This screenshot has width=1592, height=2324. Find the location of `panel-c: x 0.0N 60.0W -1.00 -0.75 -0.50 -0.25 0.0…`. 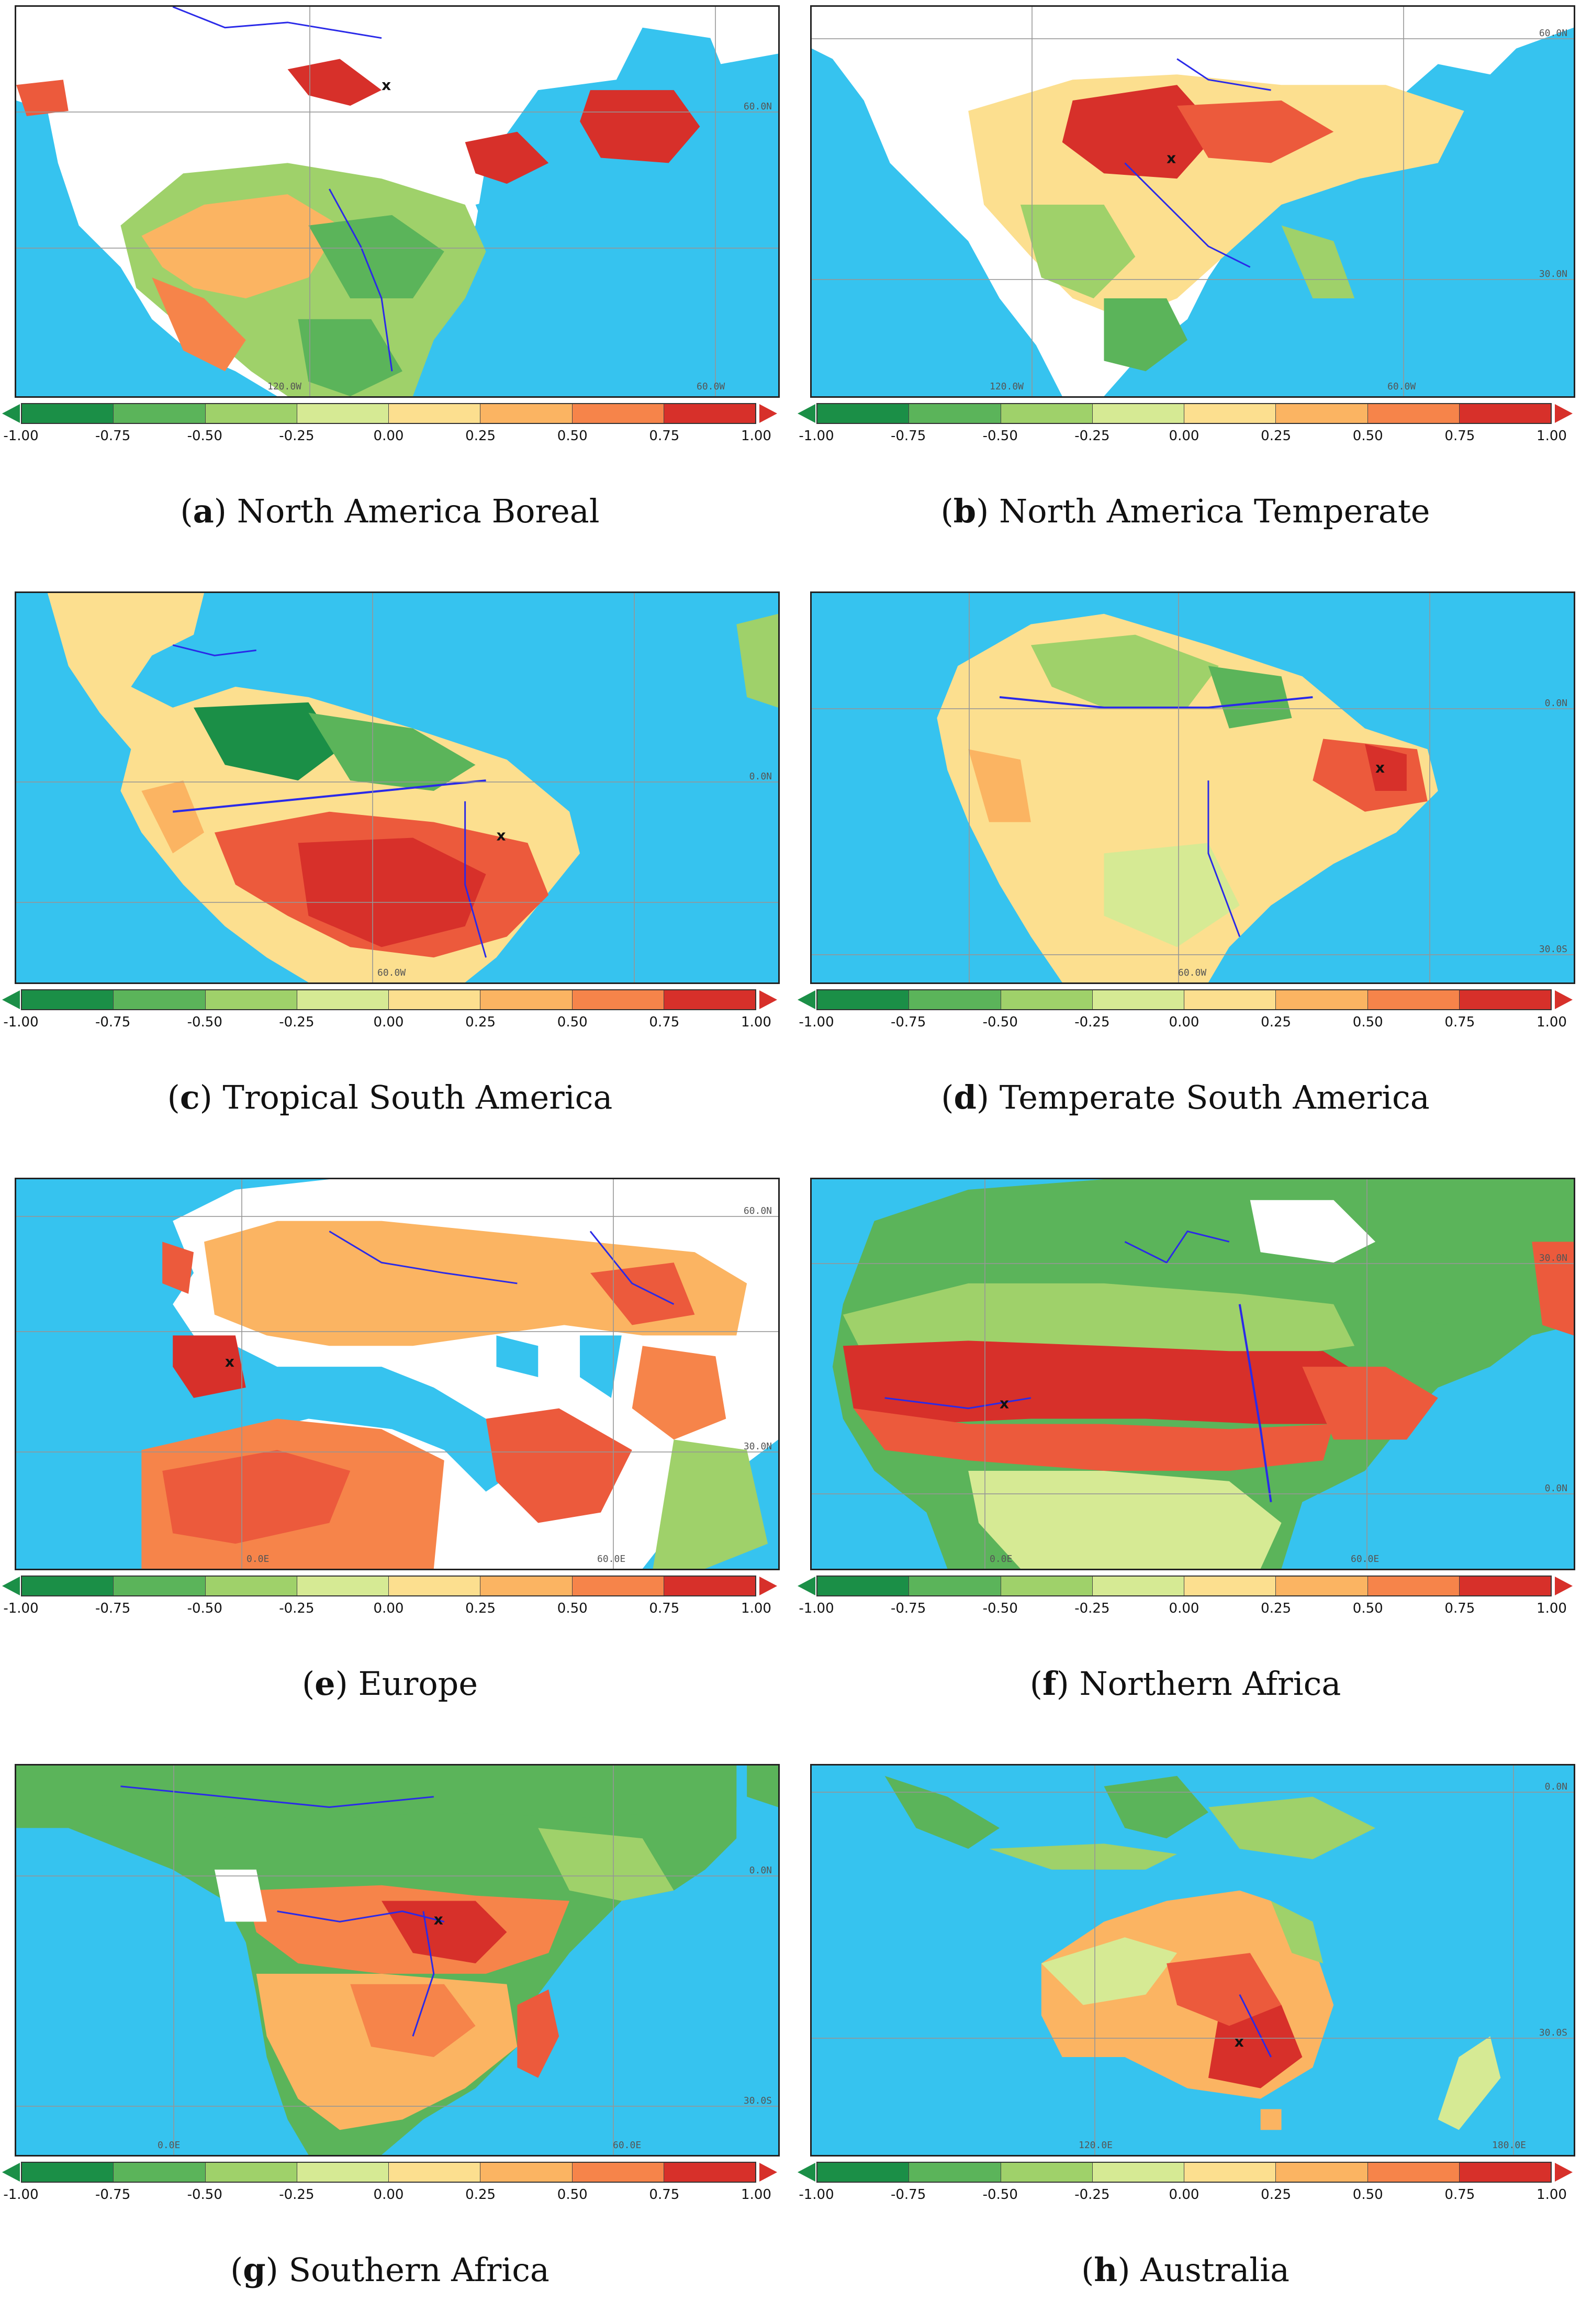

panel-c: x 0.0N 60.0W -1.00 -0.75 -0.50 -0.25 0.0… is located at coordinates (390, 869).